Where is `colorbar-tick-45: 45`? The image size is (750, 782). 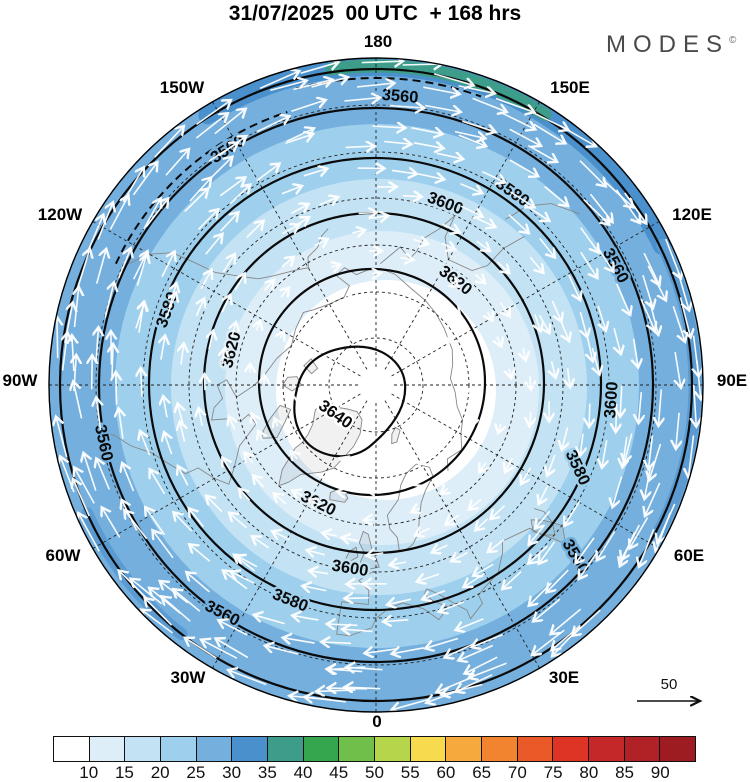
colorbar-tick-45: 45 is located at coordinates (339, 772).